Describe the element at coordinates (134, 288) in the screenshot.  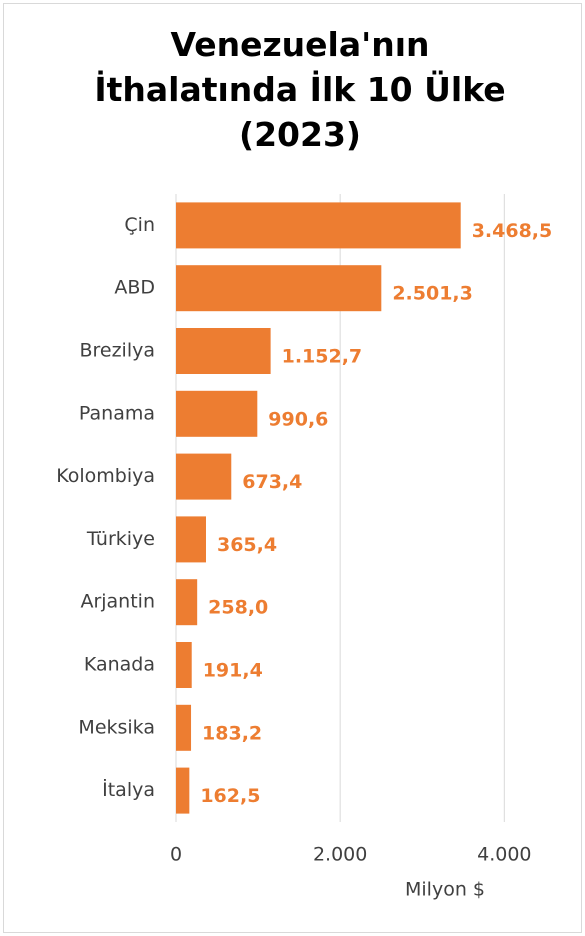
I see `y-tick-label: ABD` at that location.